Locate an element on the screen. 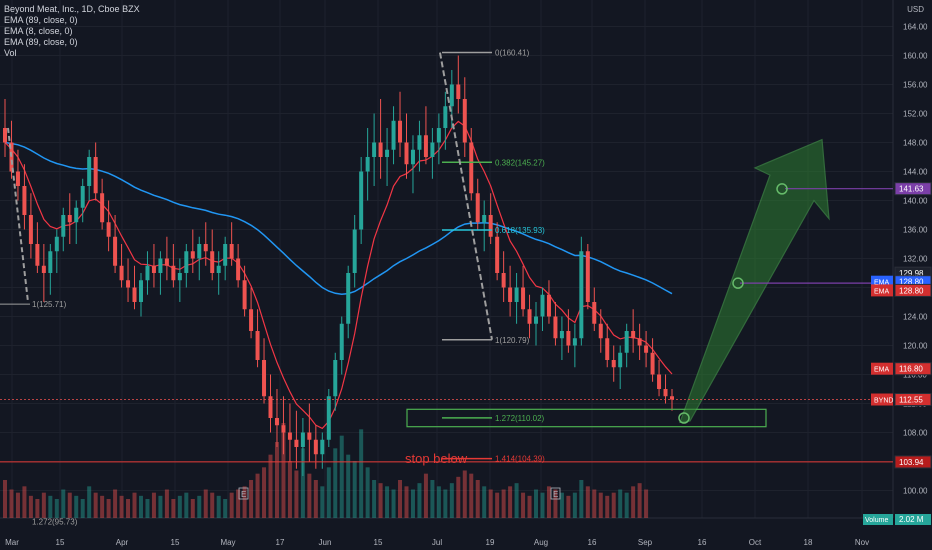  indicator-ema-1: EMA (89, close, 0) is located at coordinates (41, 20).